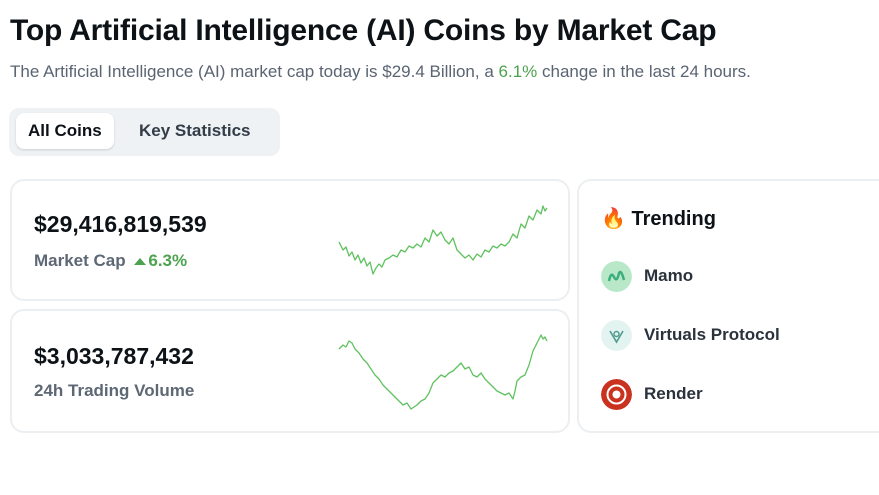 This screenshot has height=495, width=879. I want to click on trending-title-text: Trending, so click(673, 219).